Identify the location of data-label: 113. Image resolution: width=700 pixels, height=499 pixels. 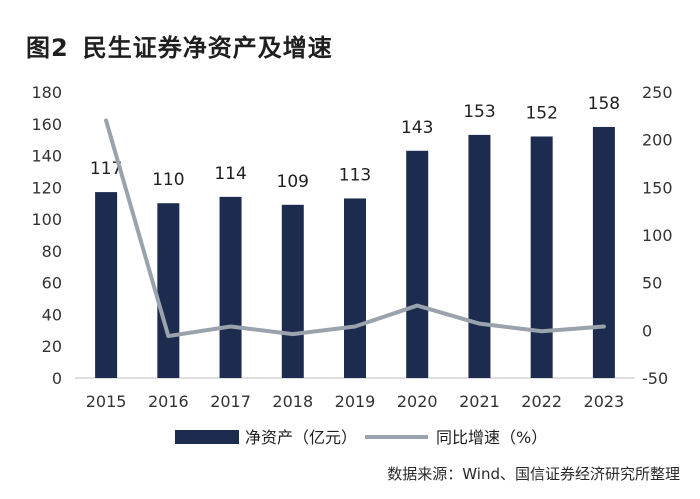
(355, 175).